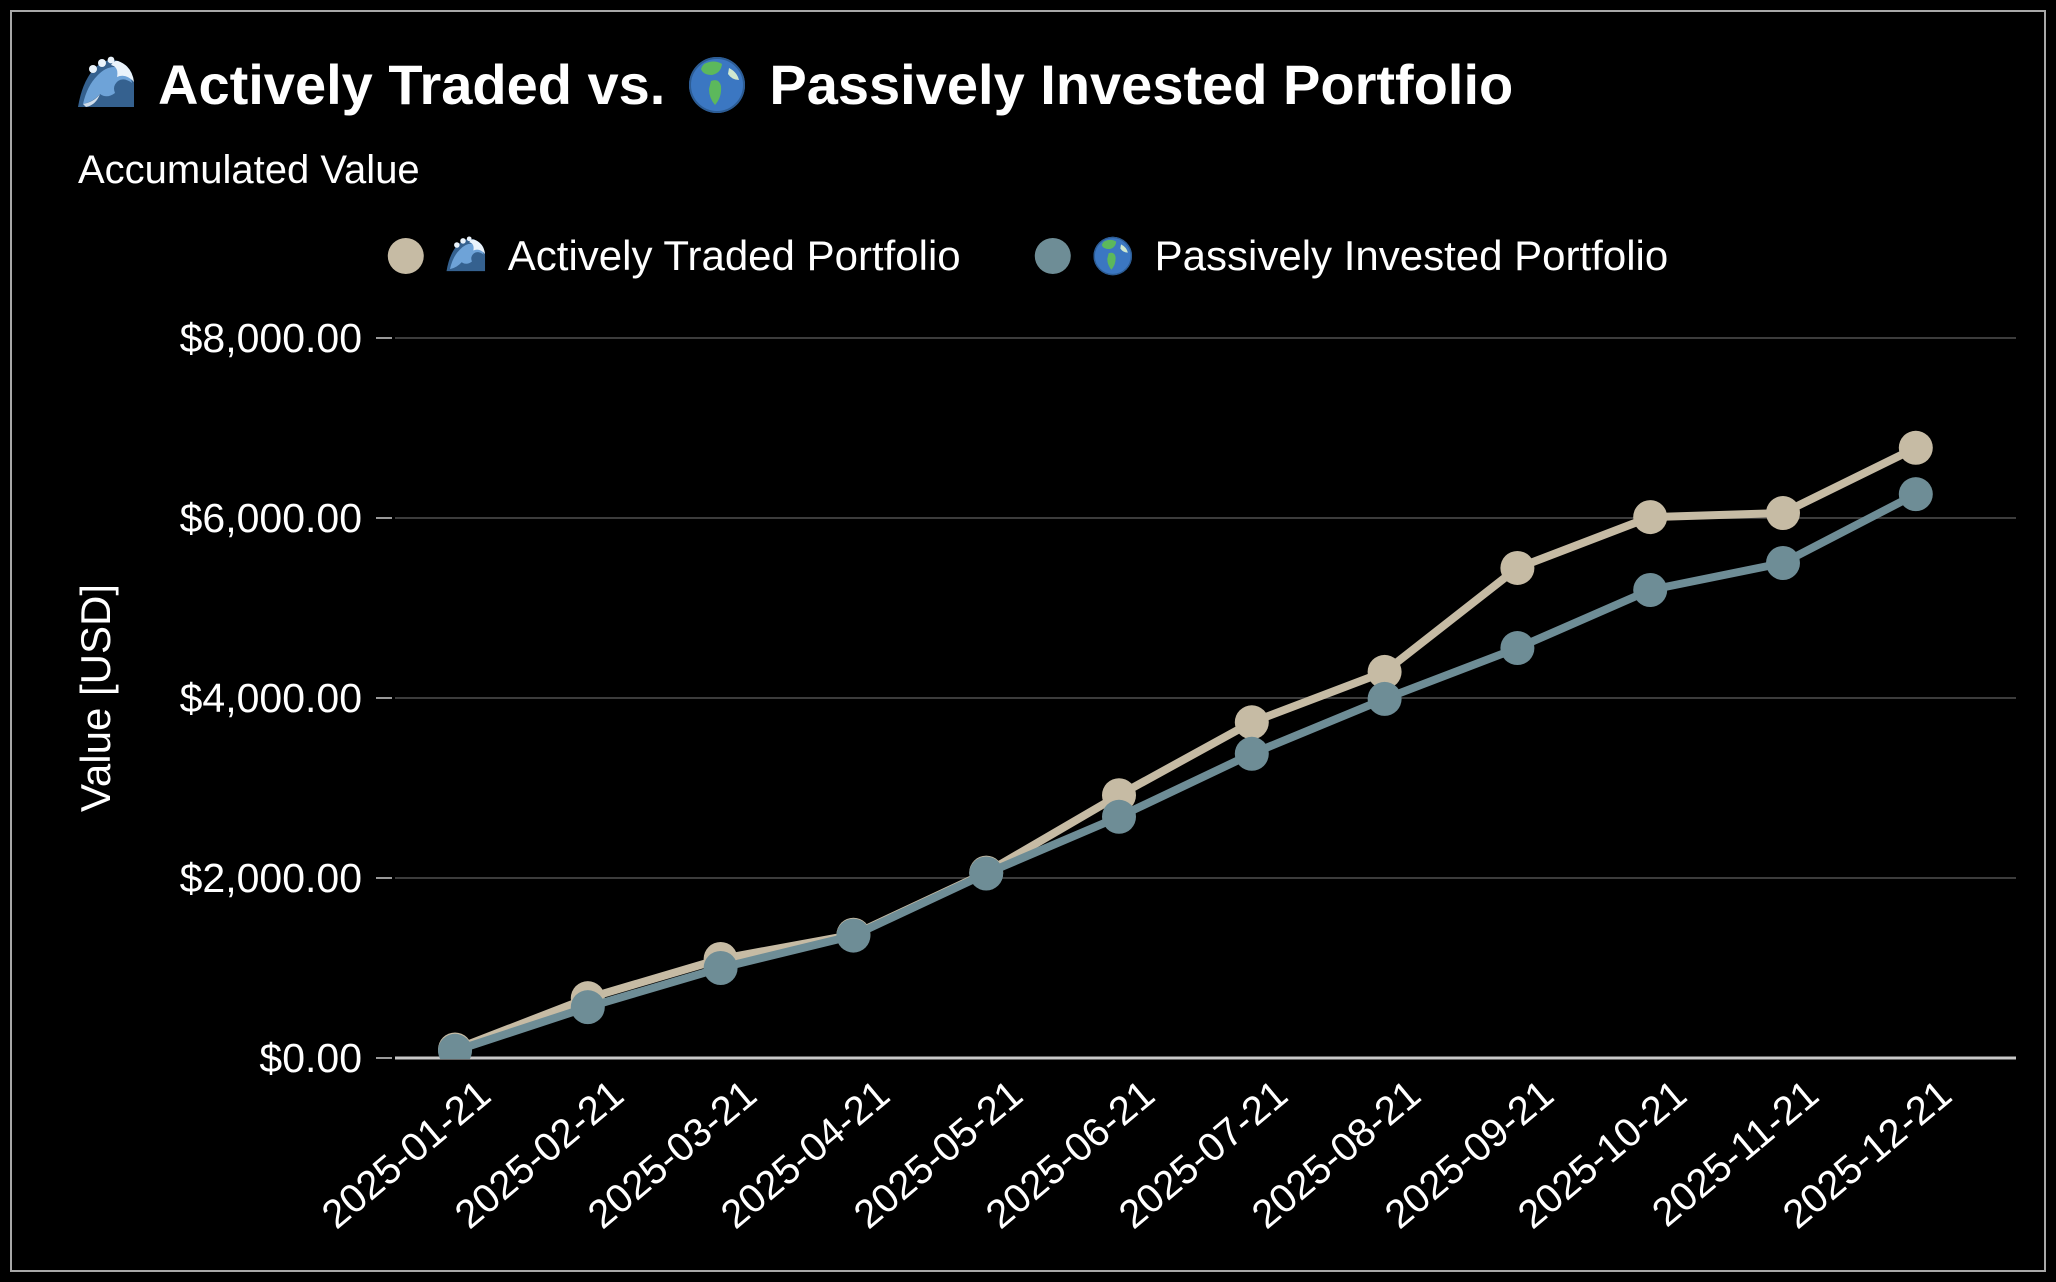 The height and width of the screenshot is (1282, 2056). I want to click on legend-marker-actively-traded, so click(405, 256).